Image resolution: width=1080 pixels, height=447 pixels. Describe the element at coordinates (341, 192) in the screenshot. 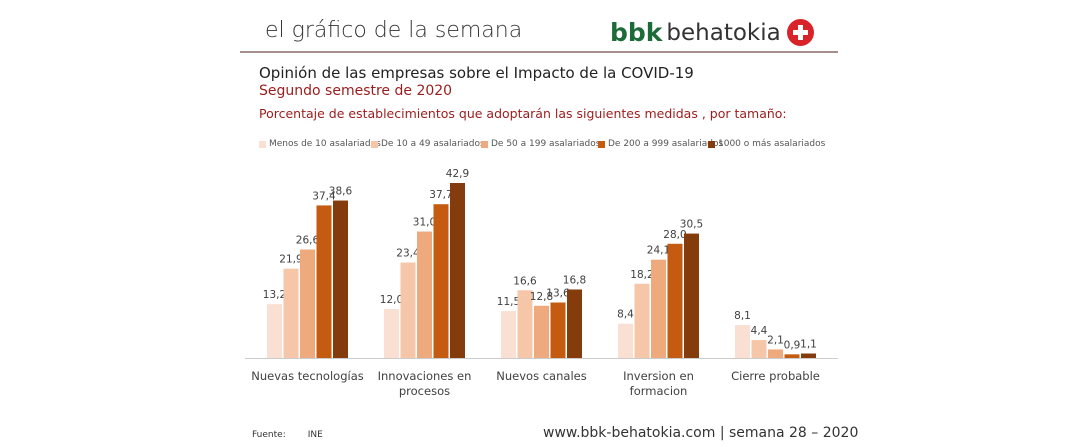

I see `data-label: 38,6` at that location.